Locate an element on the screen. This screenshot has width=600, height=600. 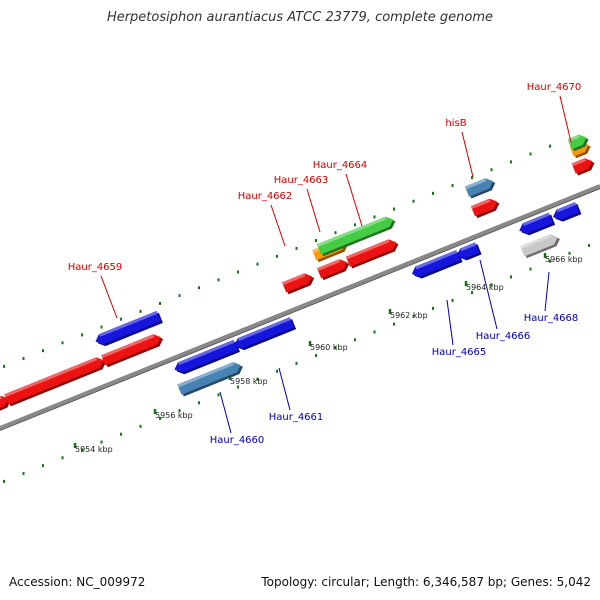
gene-label: Haur_4661 is located at coordinates (296, 417).